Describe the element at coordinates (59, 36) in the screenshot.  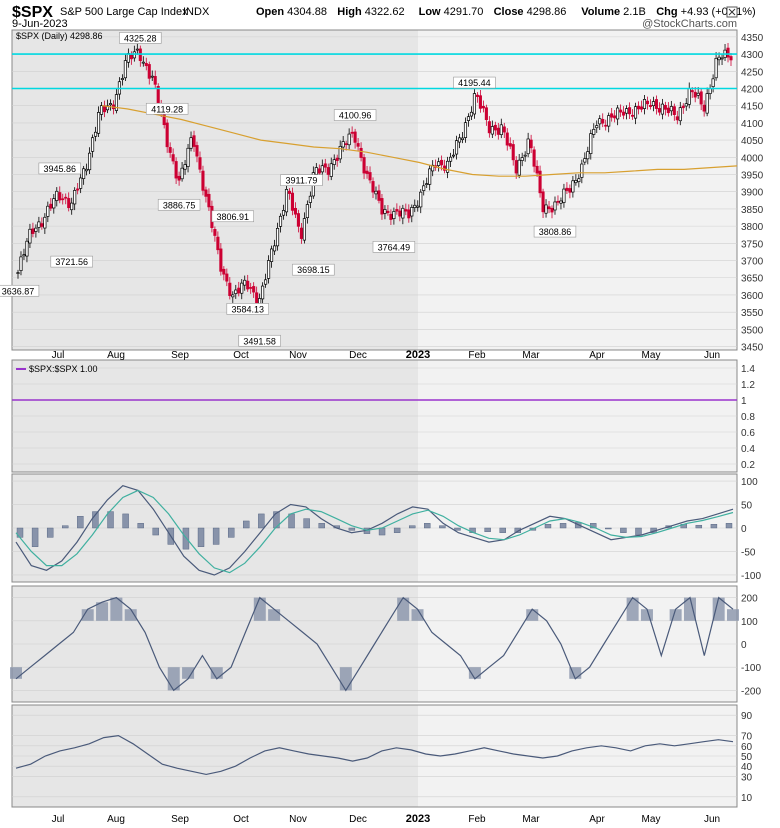
I see `price-legend: $SPX (Daily) 4298.86` at that location.